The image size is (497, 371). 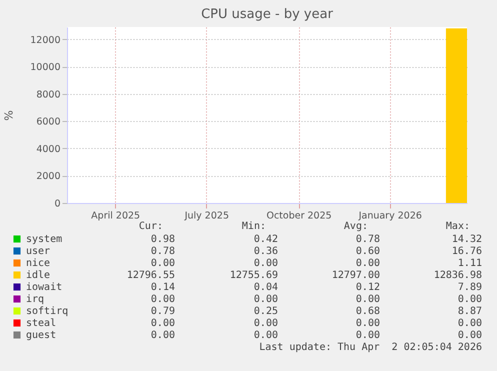 What do you see at coordinates (470, 264) in the screenshot?
I see `text: 1.11` at bounding box center [470, 264].